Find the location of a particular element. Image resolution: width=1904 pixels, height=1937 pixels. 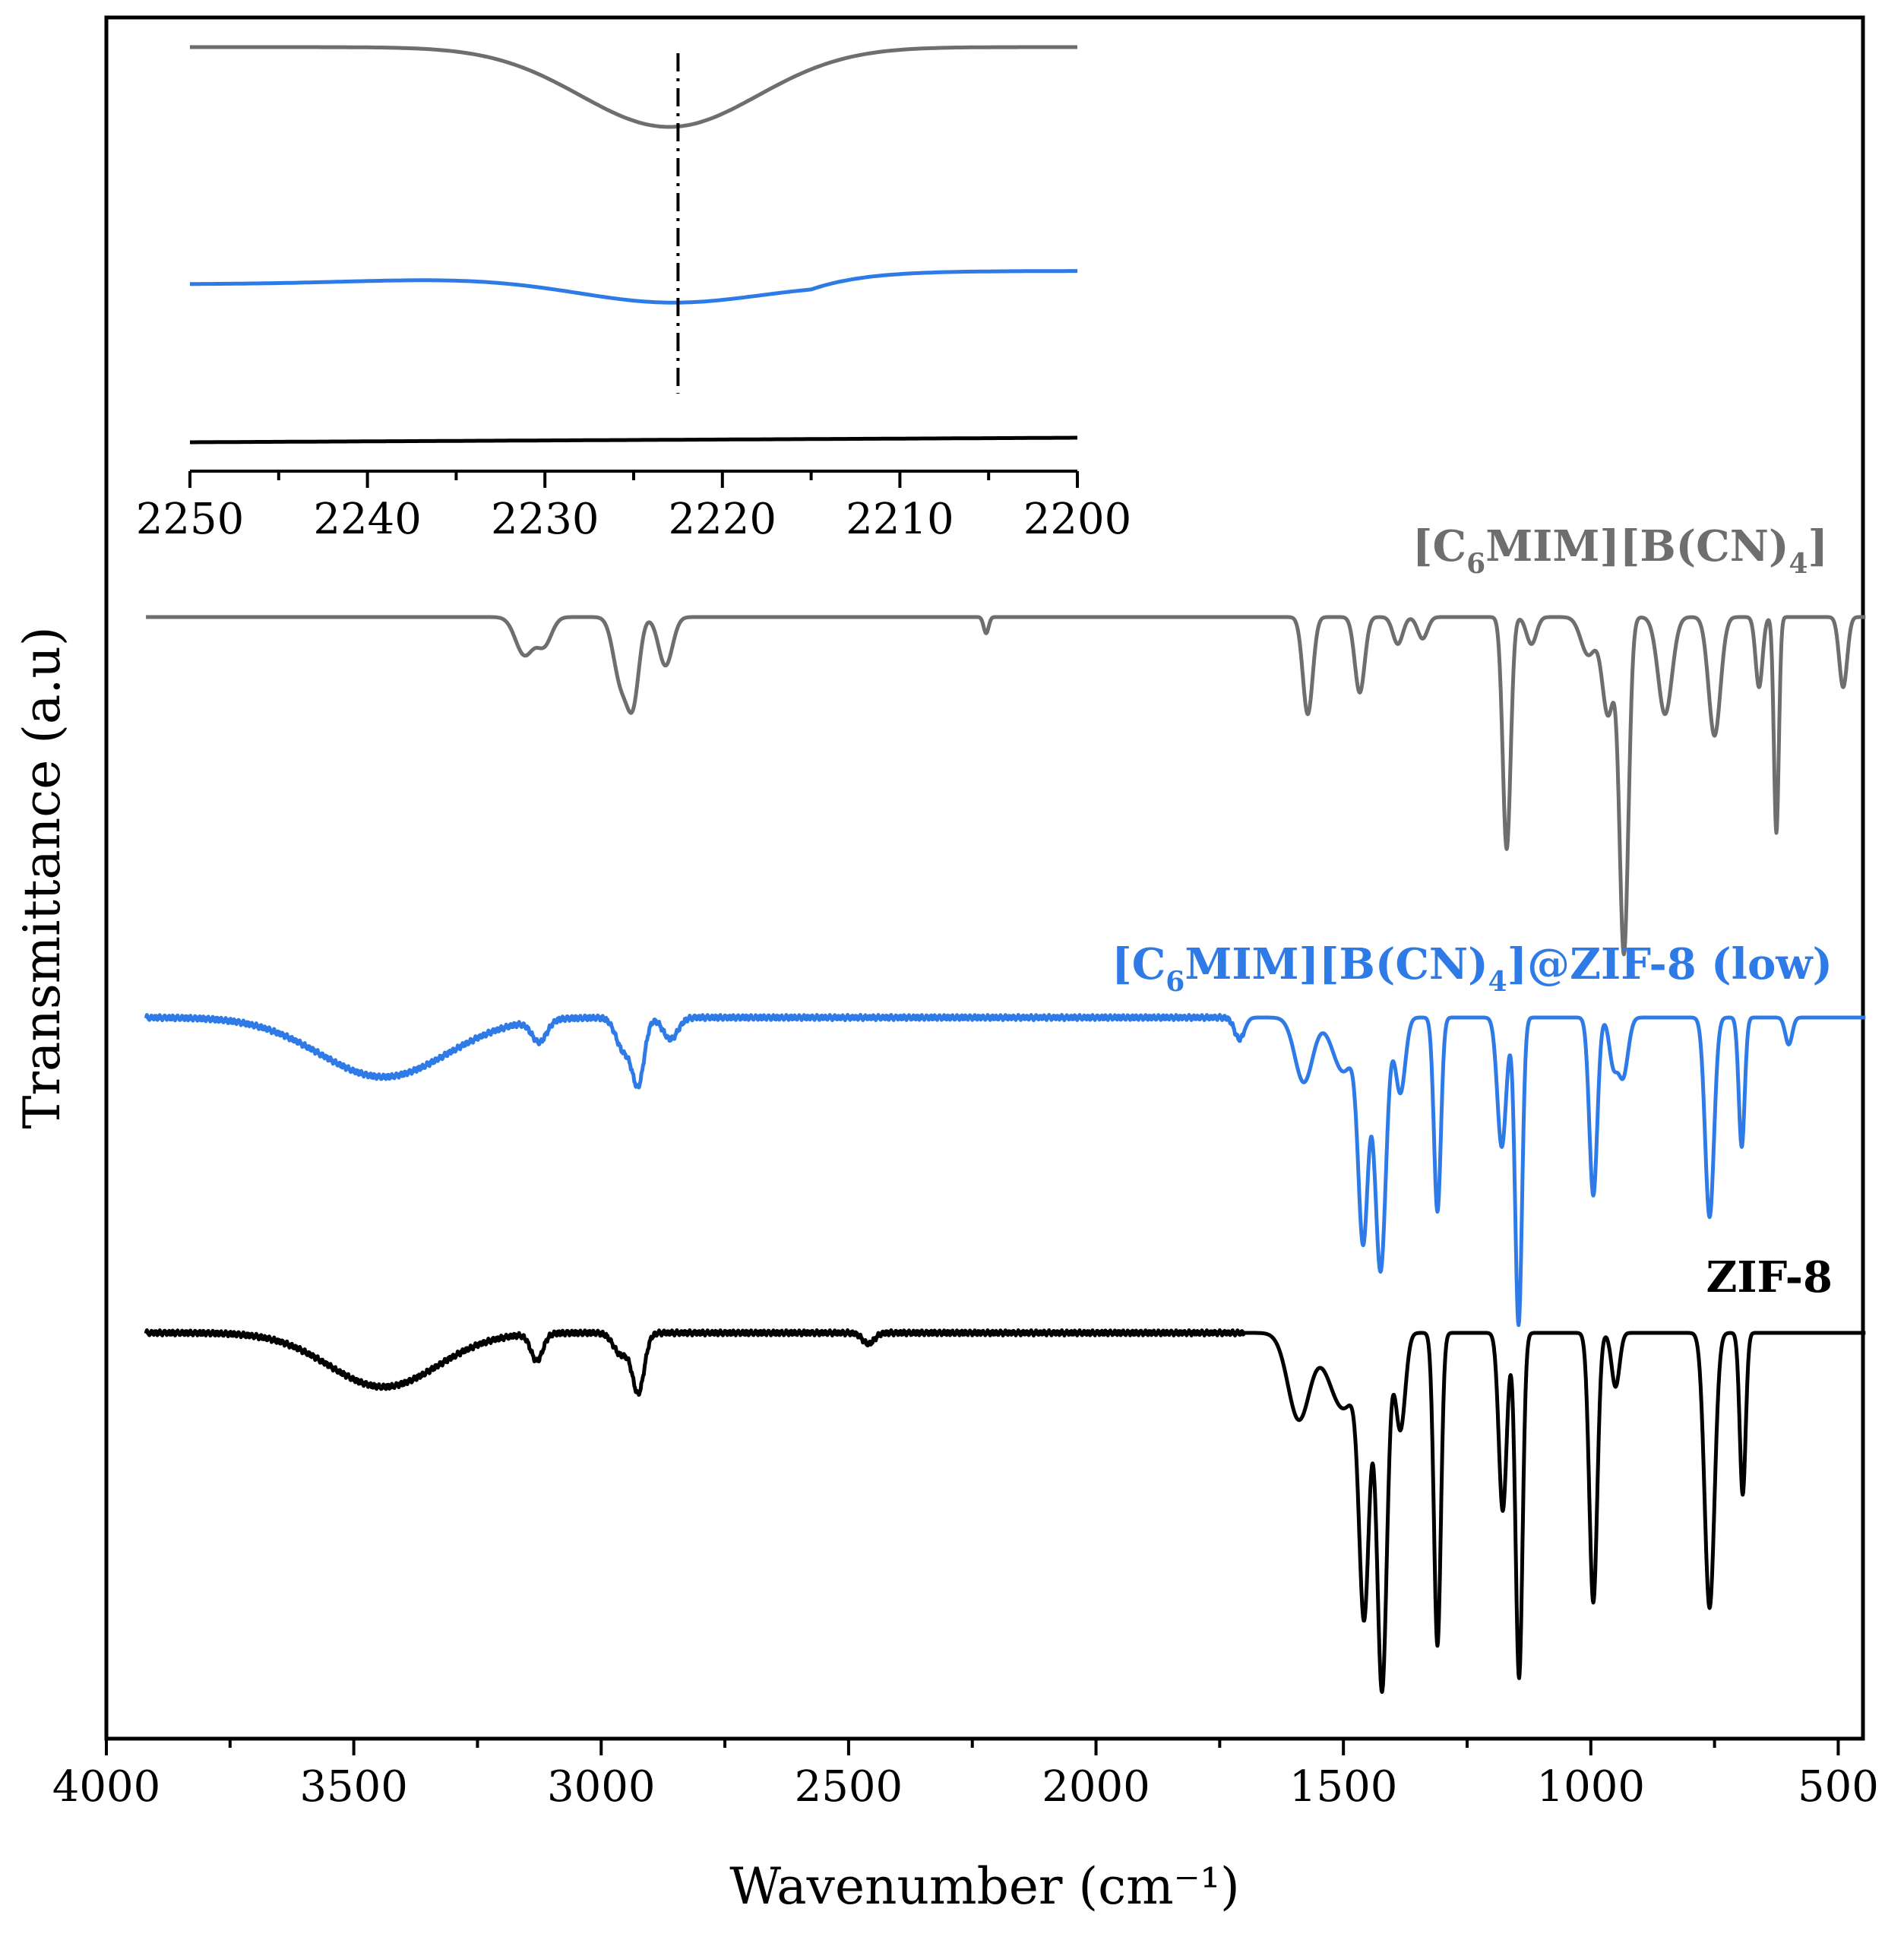

inset-x-ticks: 2250 2240 2230 2220 2210 2200 is located at coordinates (634, 507).